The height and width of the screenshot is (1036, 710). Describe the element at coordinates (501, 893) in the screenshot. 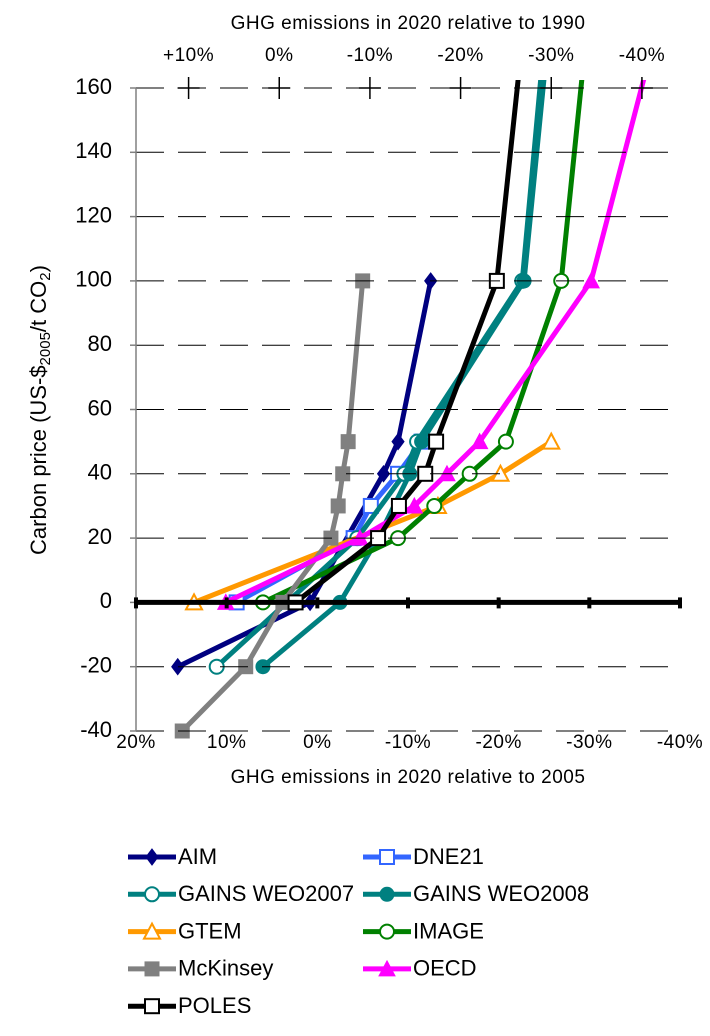

I see `legend-label: GAINS WEO2008` at that location.